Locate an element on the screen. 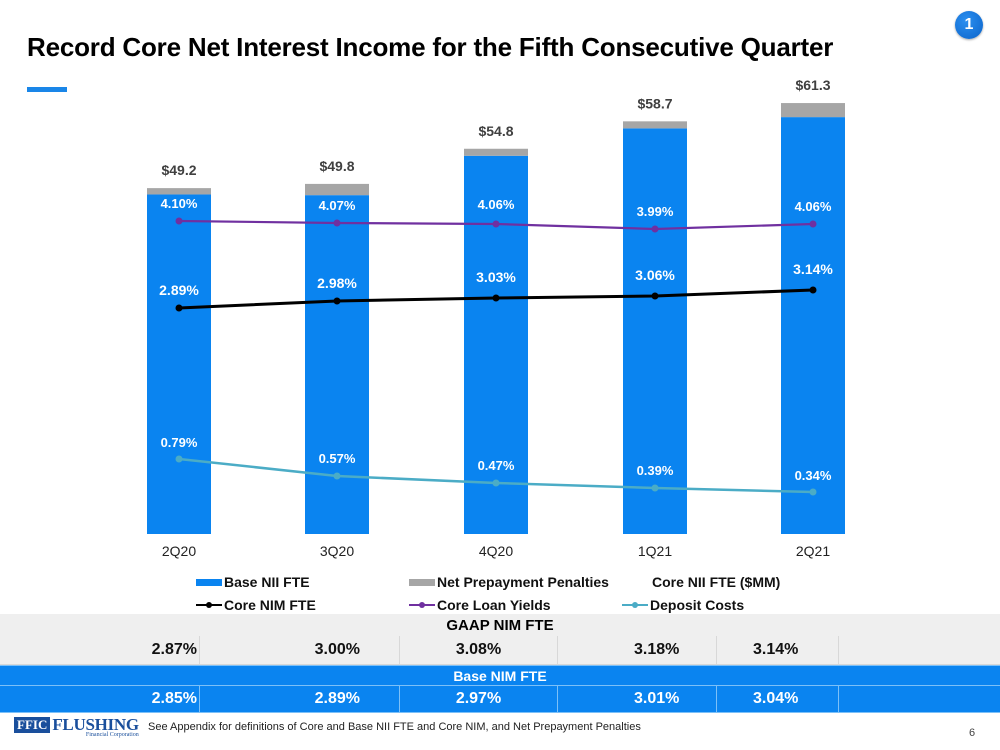 This screenshot has height=750, width=1000. bar-prepayment-4Q20 is located at coordinates (496, 152).